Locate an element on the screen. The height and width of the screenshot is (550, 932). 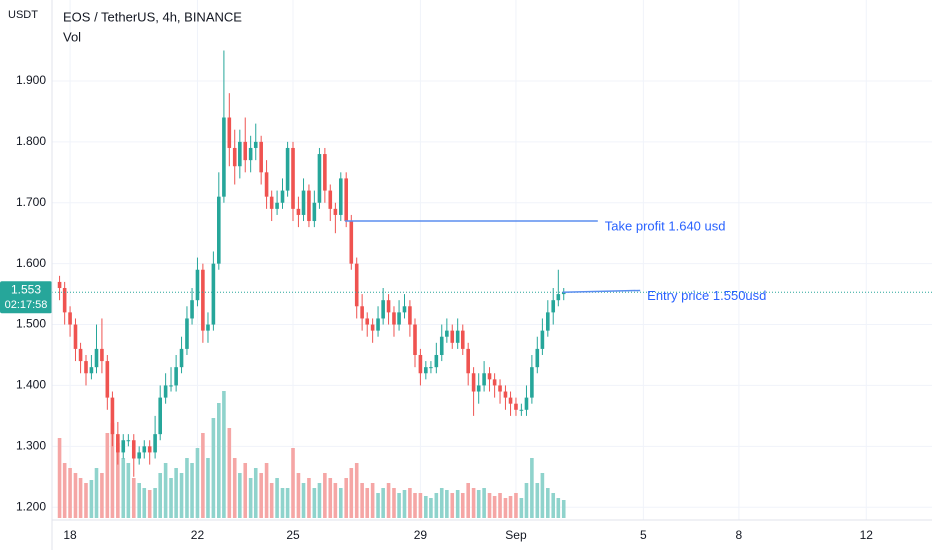
y-tick-label: 1.200 is located at coordinates (31, 506).